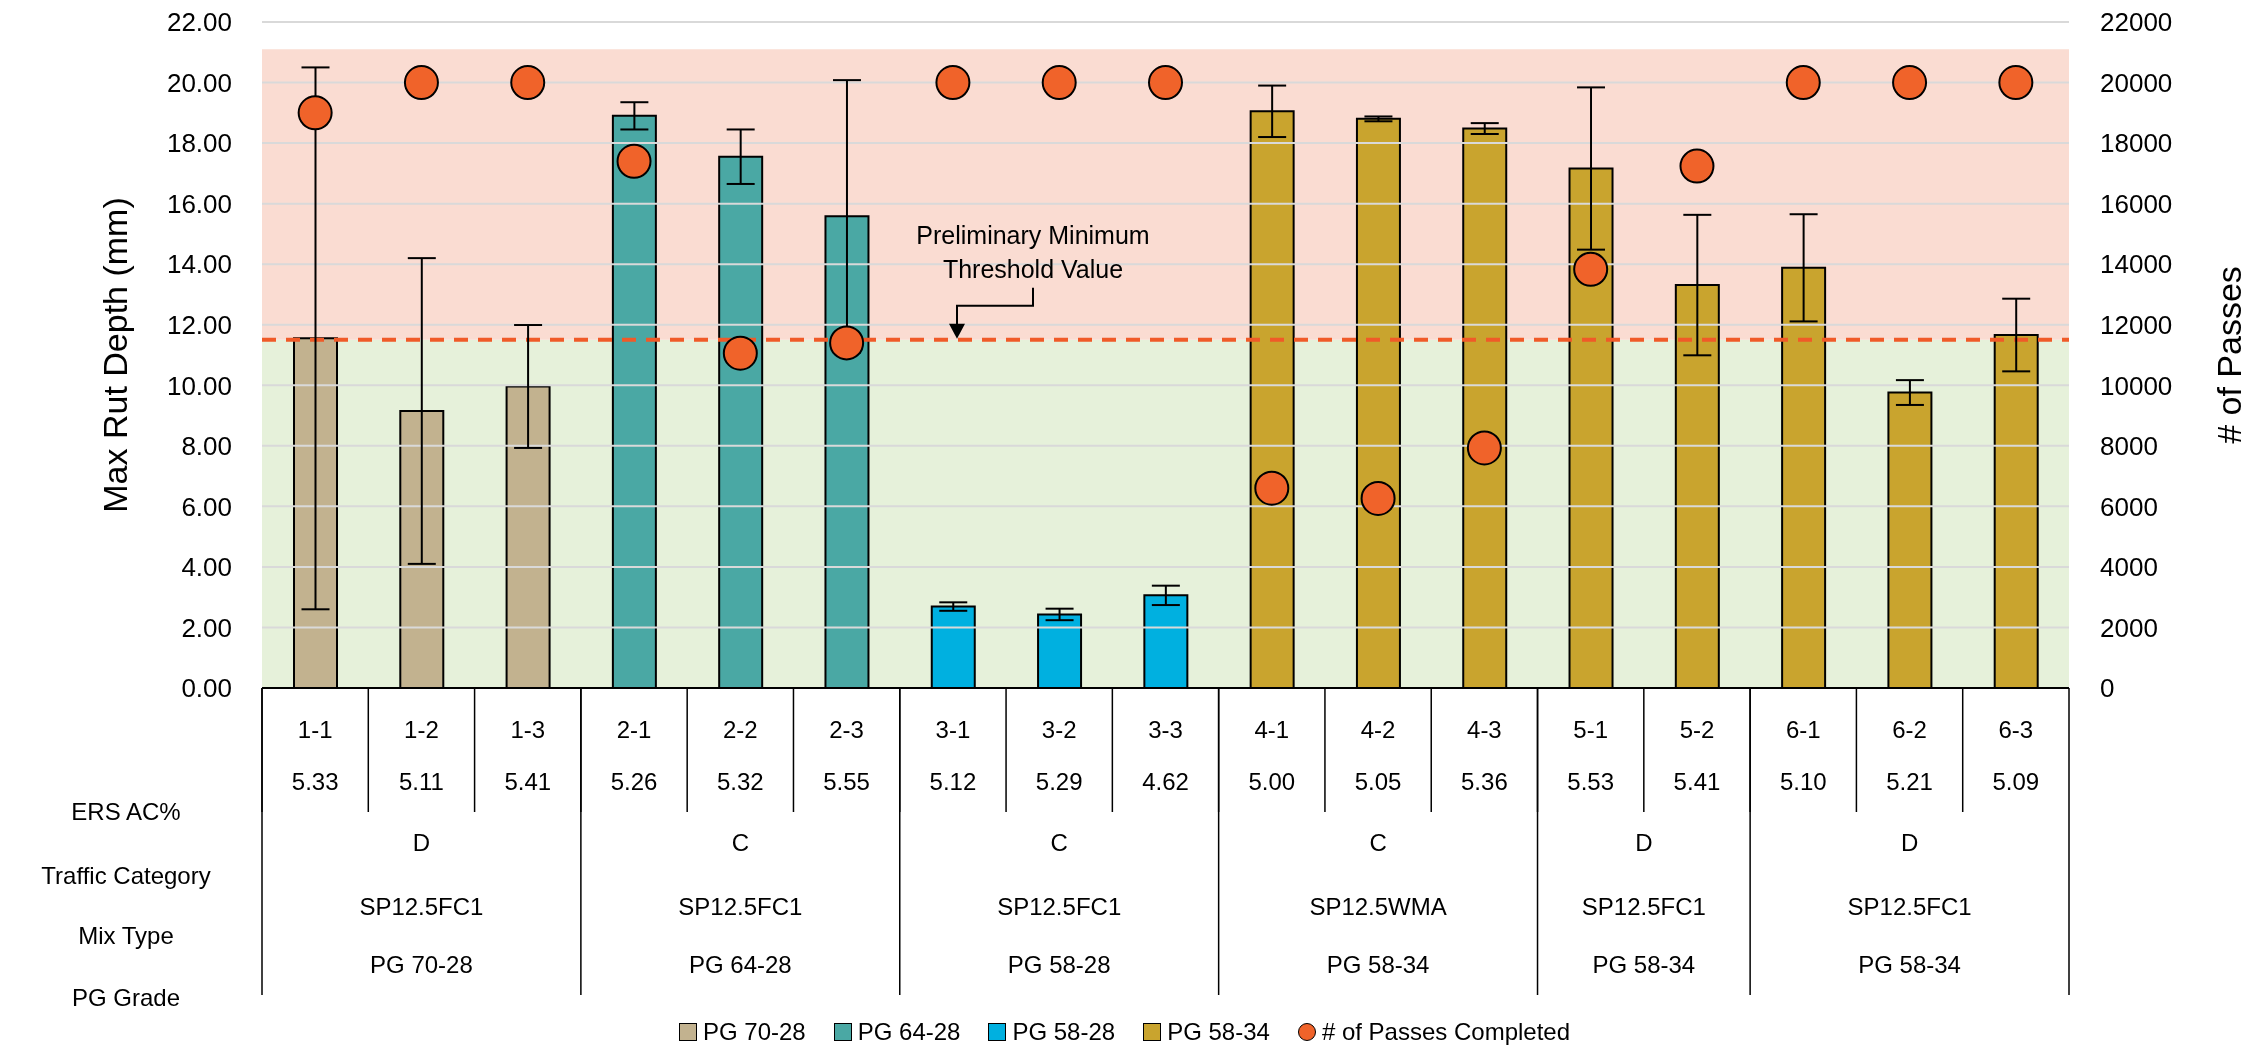  What do you see at coordinates (126, 875) in the screenshot?
I see `text: Traffic Category` at bounding box center [126, 875].